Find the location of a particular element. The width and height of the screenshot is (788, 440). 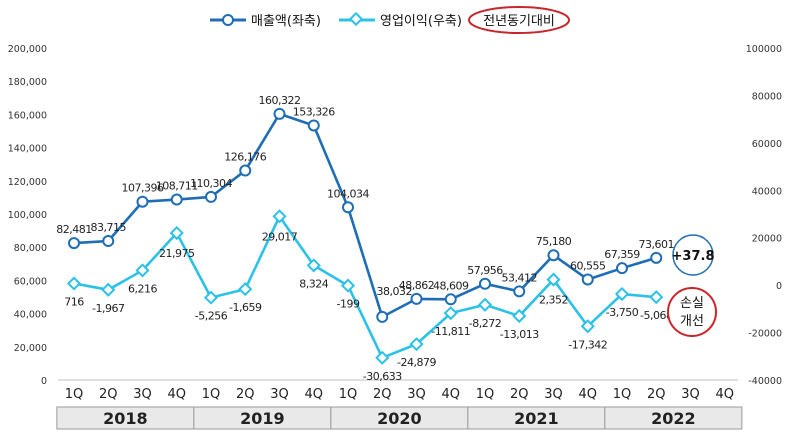

revenue-data-label: 53,412 is located at coordinates (520, 277).